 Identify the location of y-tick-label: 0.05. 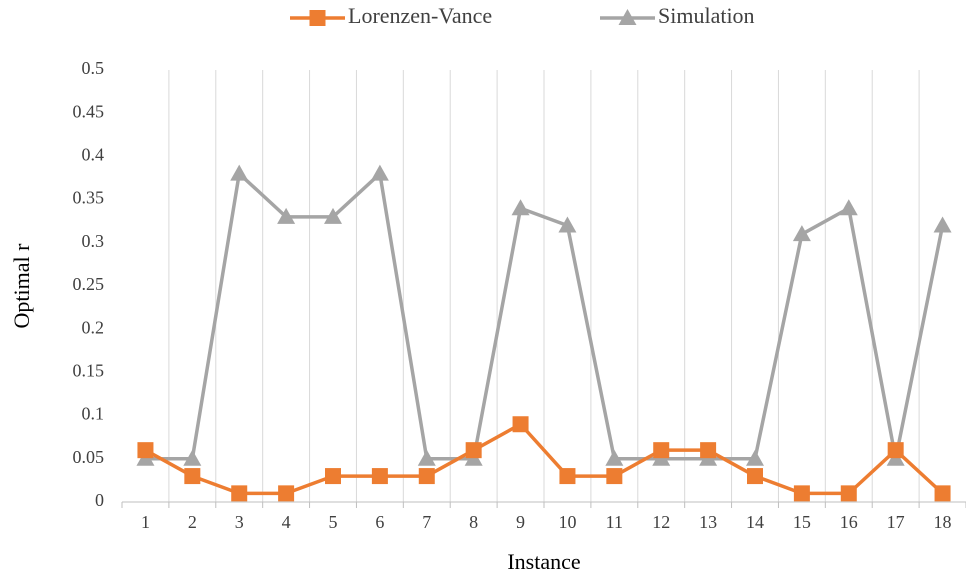
(89, 457).